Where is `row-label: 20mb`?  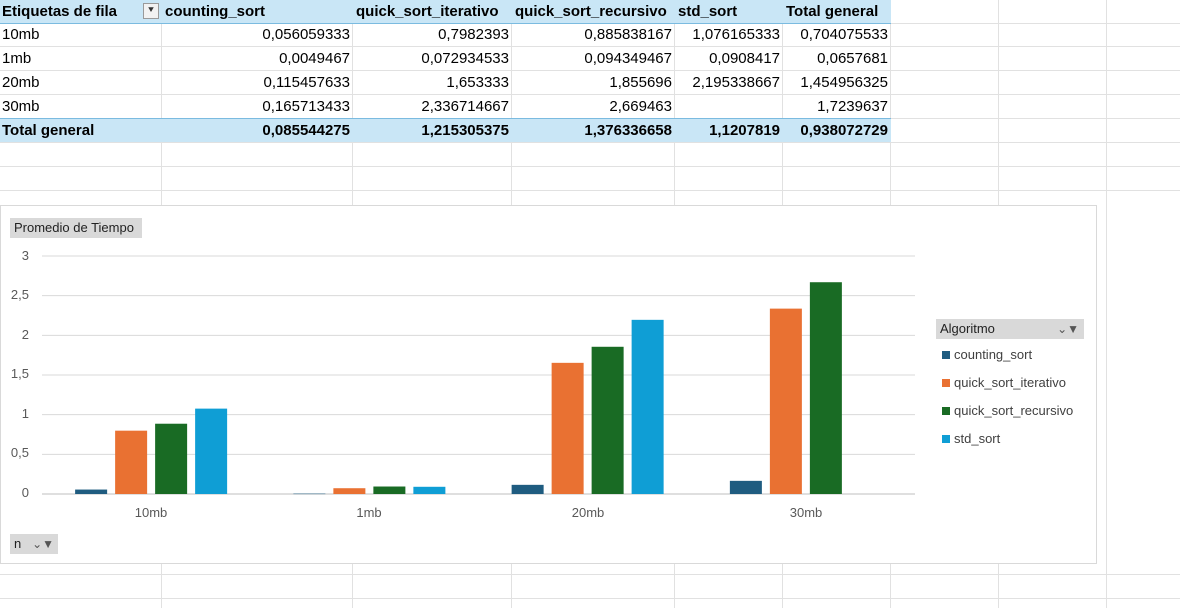
row-label: 20mb is located at coordinates (21, 82).